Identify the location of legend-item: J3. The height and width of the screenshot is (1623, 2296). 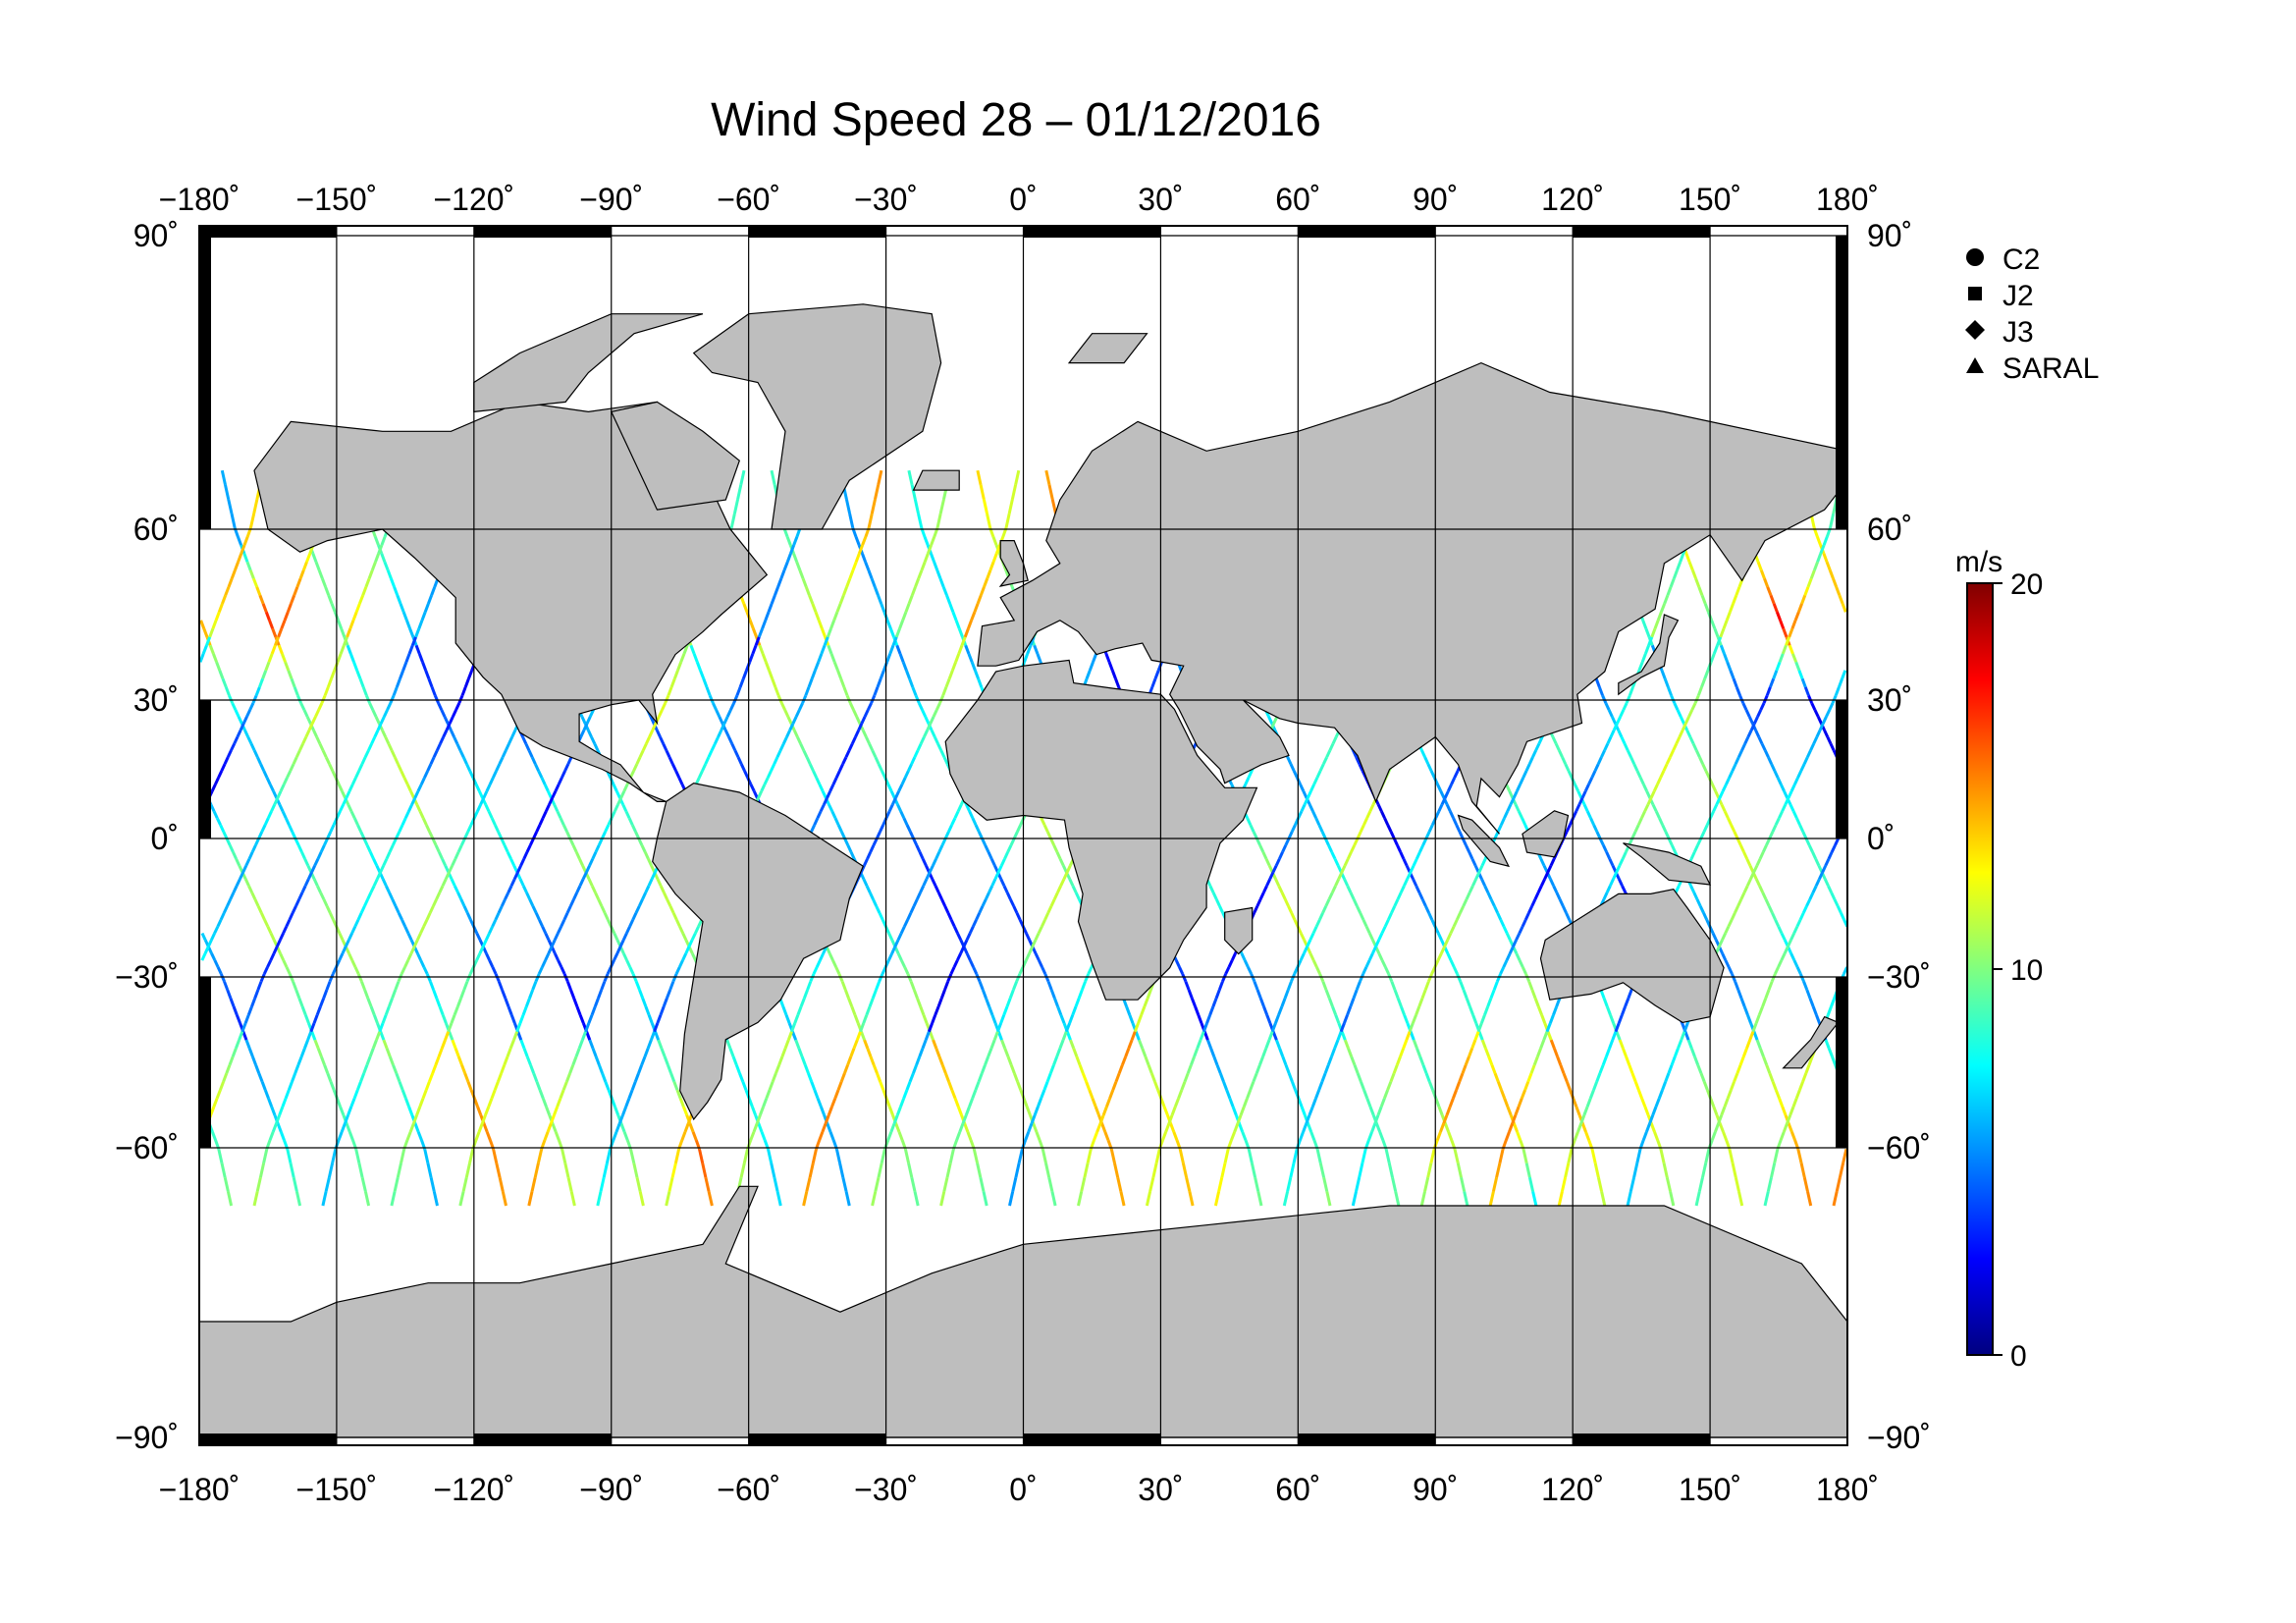
(1999, 332).